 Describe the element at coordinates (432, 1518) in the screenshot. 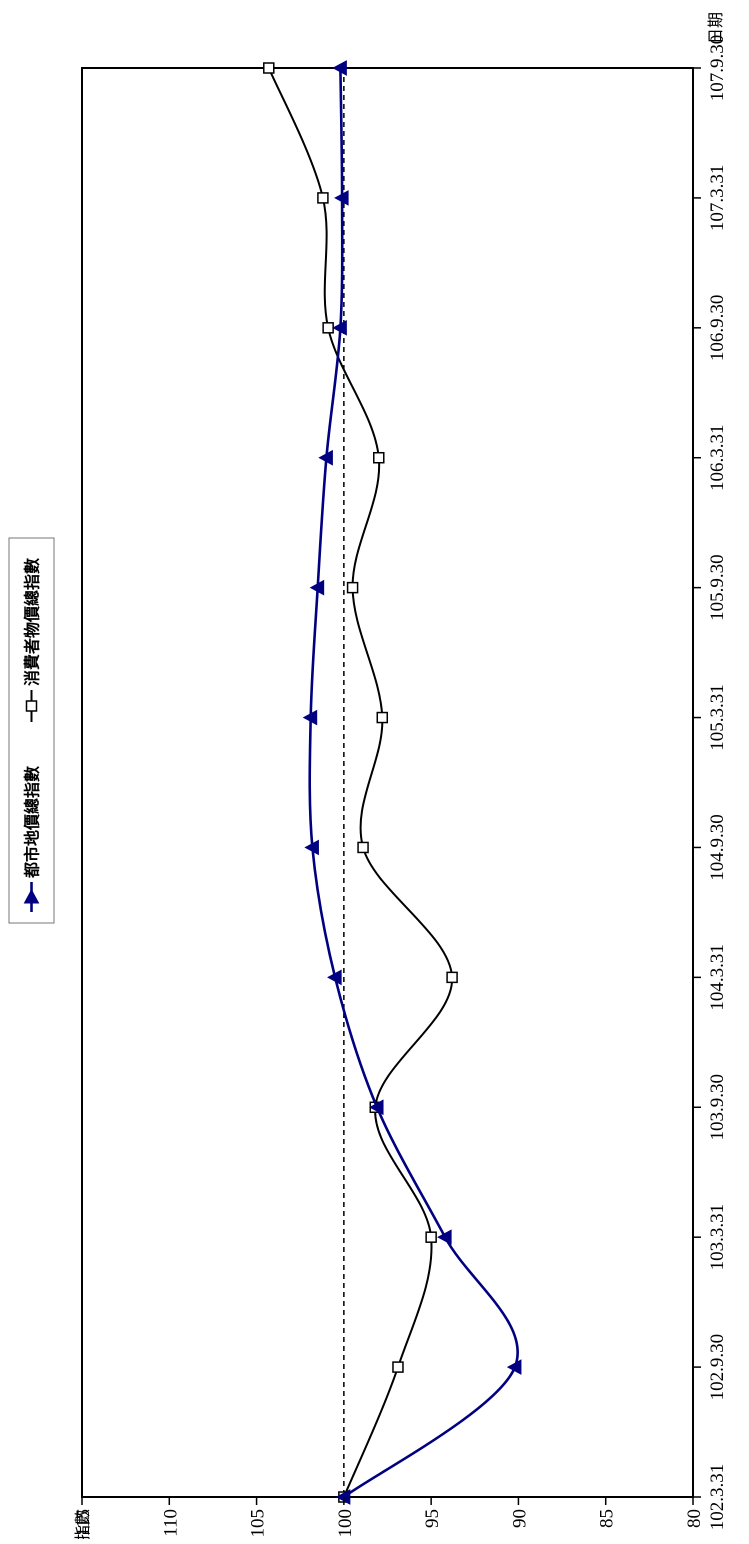

I see `value-tick-label: 95` at that location.